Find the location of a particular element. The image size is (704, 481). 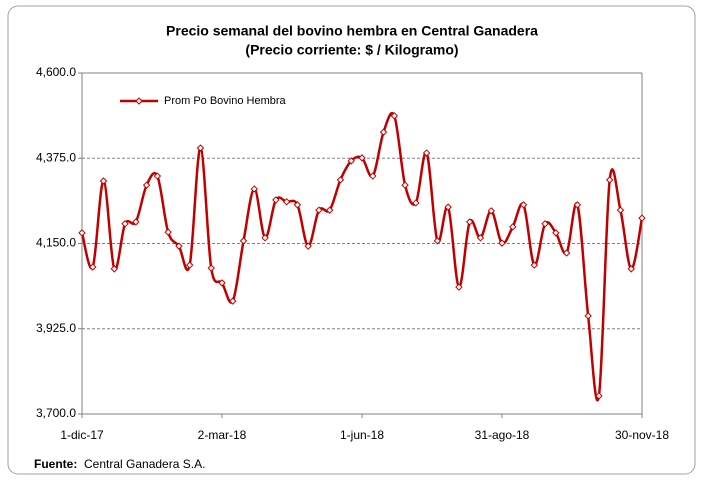

y-tick-label: 4,150.0 is located at coordinates (56, 243).